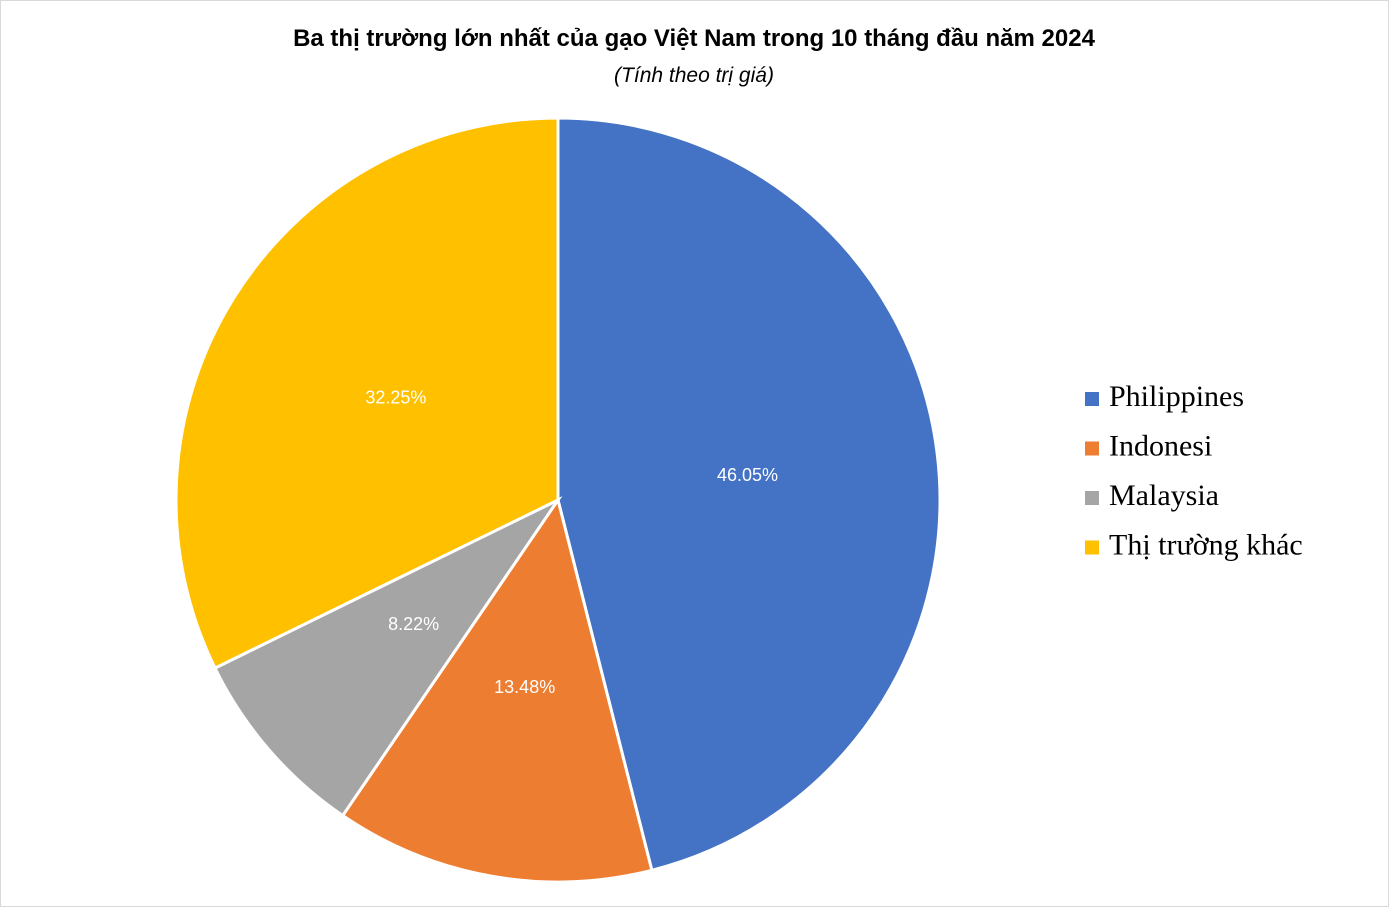  Describe the element at coordinates (1176, 396) in the screenshot. I see `legend-label: Philippines` at that location.